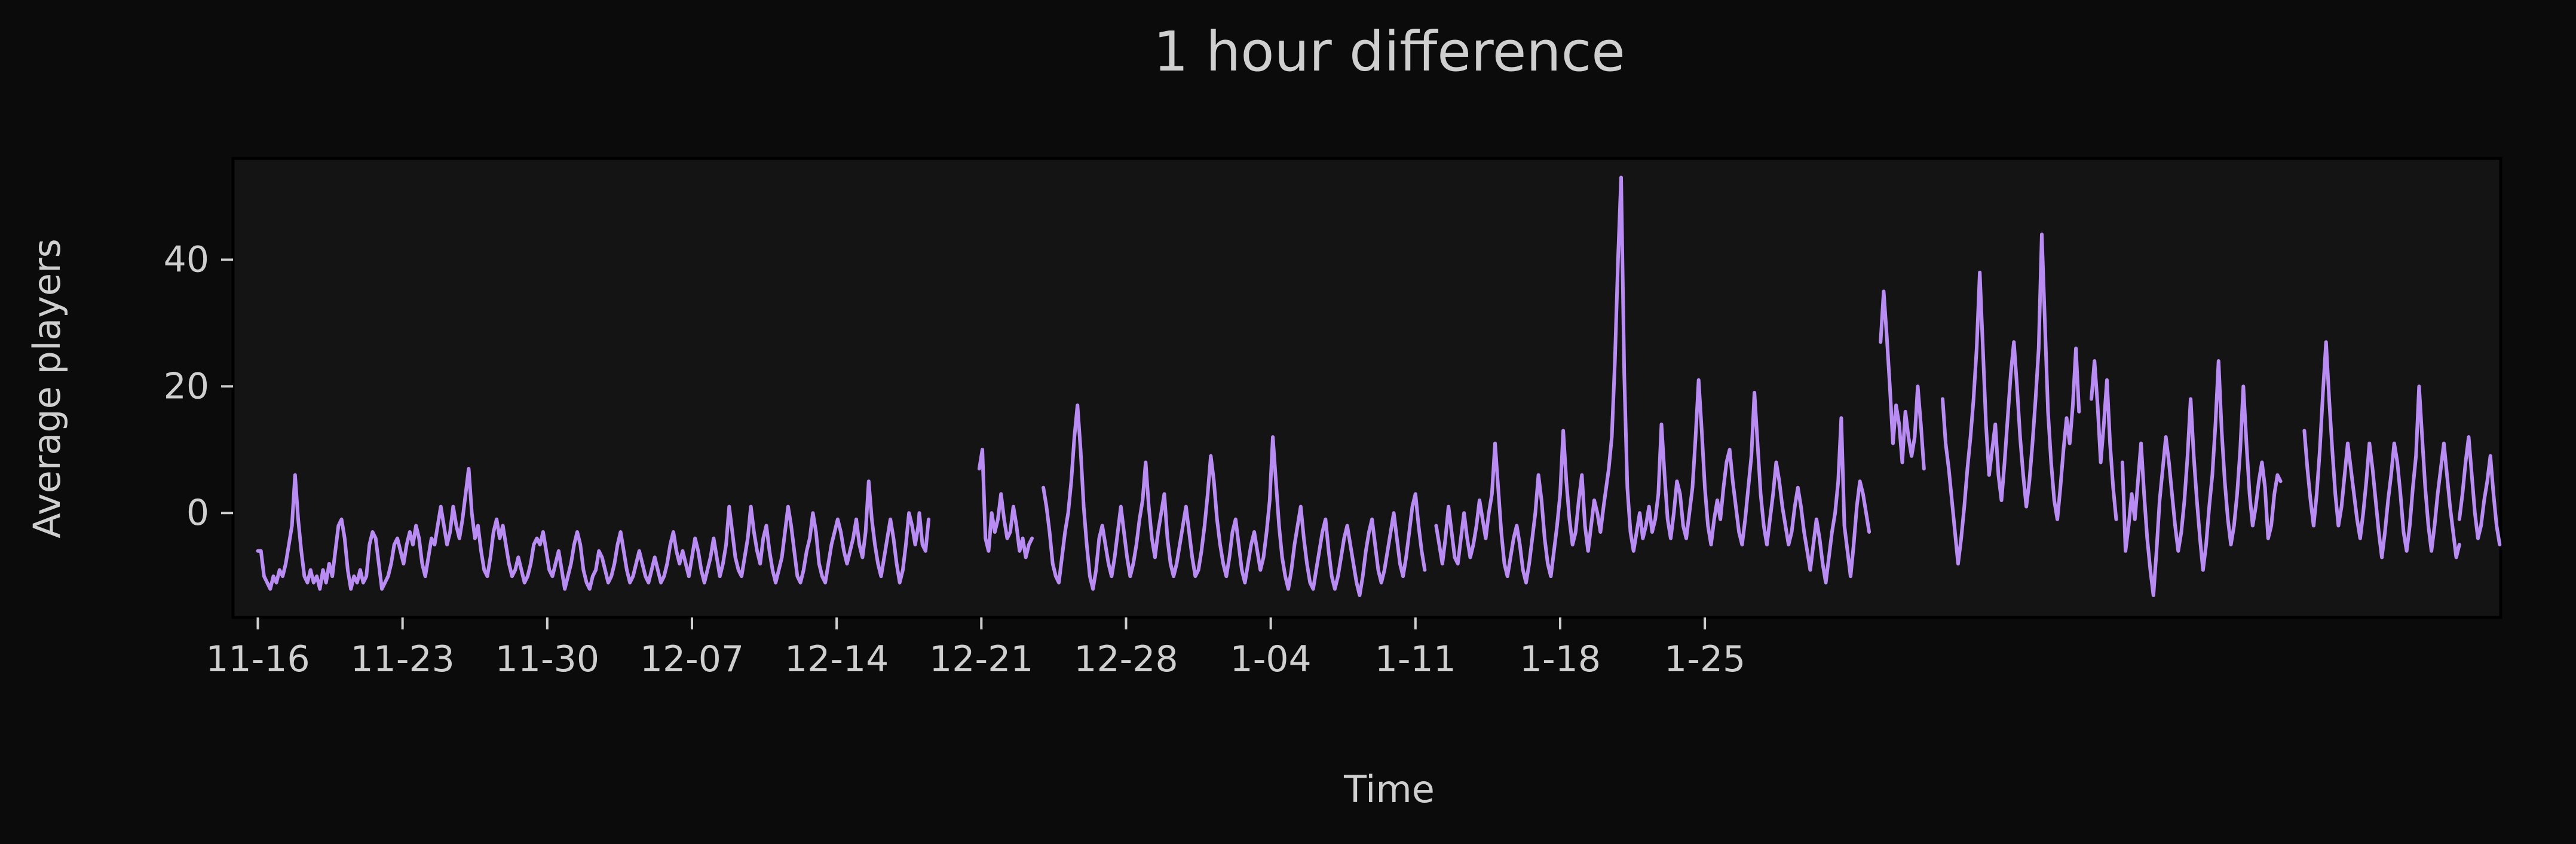  I want to click on x-tick-label: 11-16, so click(258, 659).